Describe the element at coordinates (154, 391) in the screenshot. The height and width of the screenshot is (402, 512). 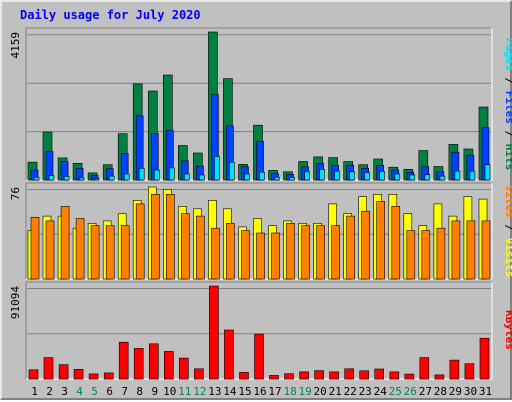
I see `x-tick-label-9: 9` at that location.